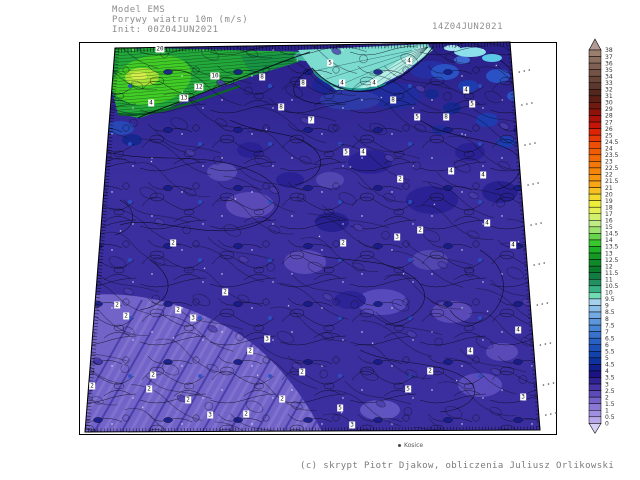 The height and width of the screenshot is (480, 640). Describe the element at coordinates (609, 50) in the screenshot. I see `svg-text: 38` at that location.